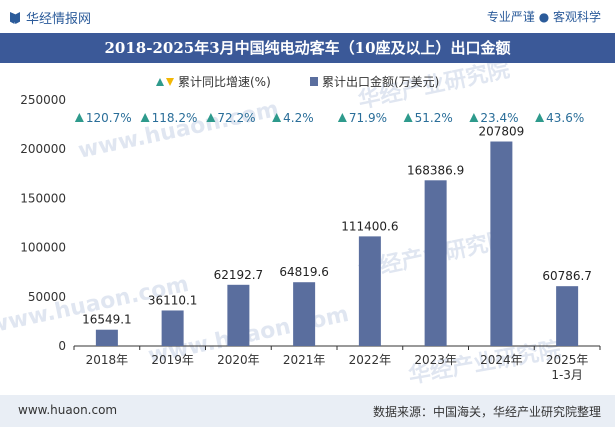 The image size is (615, 427). What do you see at coordinates (370, 360) in the screenshot?
I see `x-tick-label: 2022年` at bounding box center [370, 360].